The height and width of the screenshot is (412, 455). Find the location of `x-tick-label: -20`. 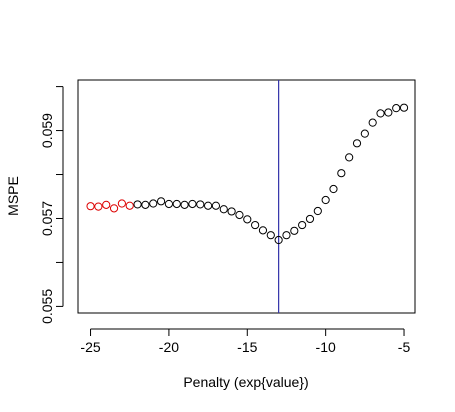

x-tick-label: -20 is located at coordinates (169, 347).